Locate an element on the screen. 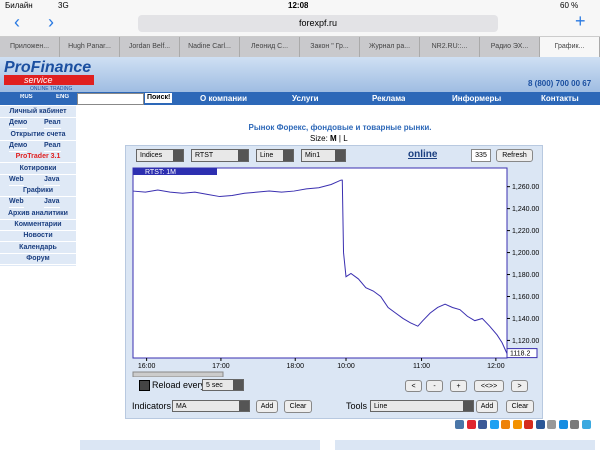  nav-button: + is located at coordinates (458, 386).